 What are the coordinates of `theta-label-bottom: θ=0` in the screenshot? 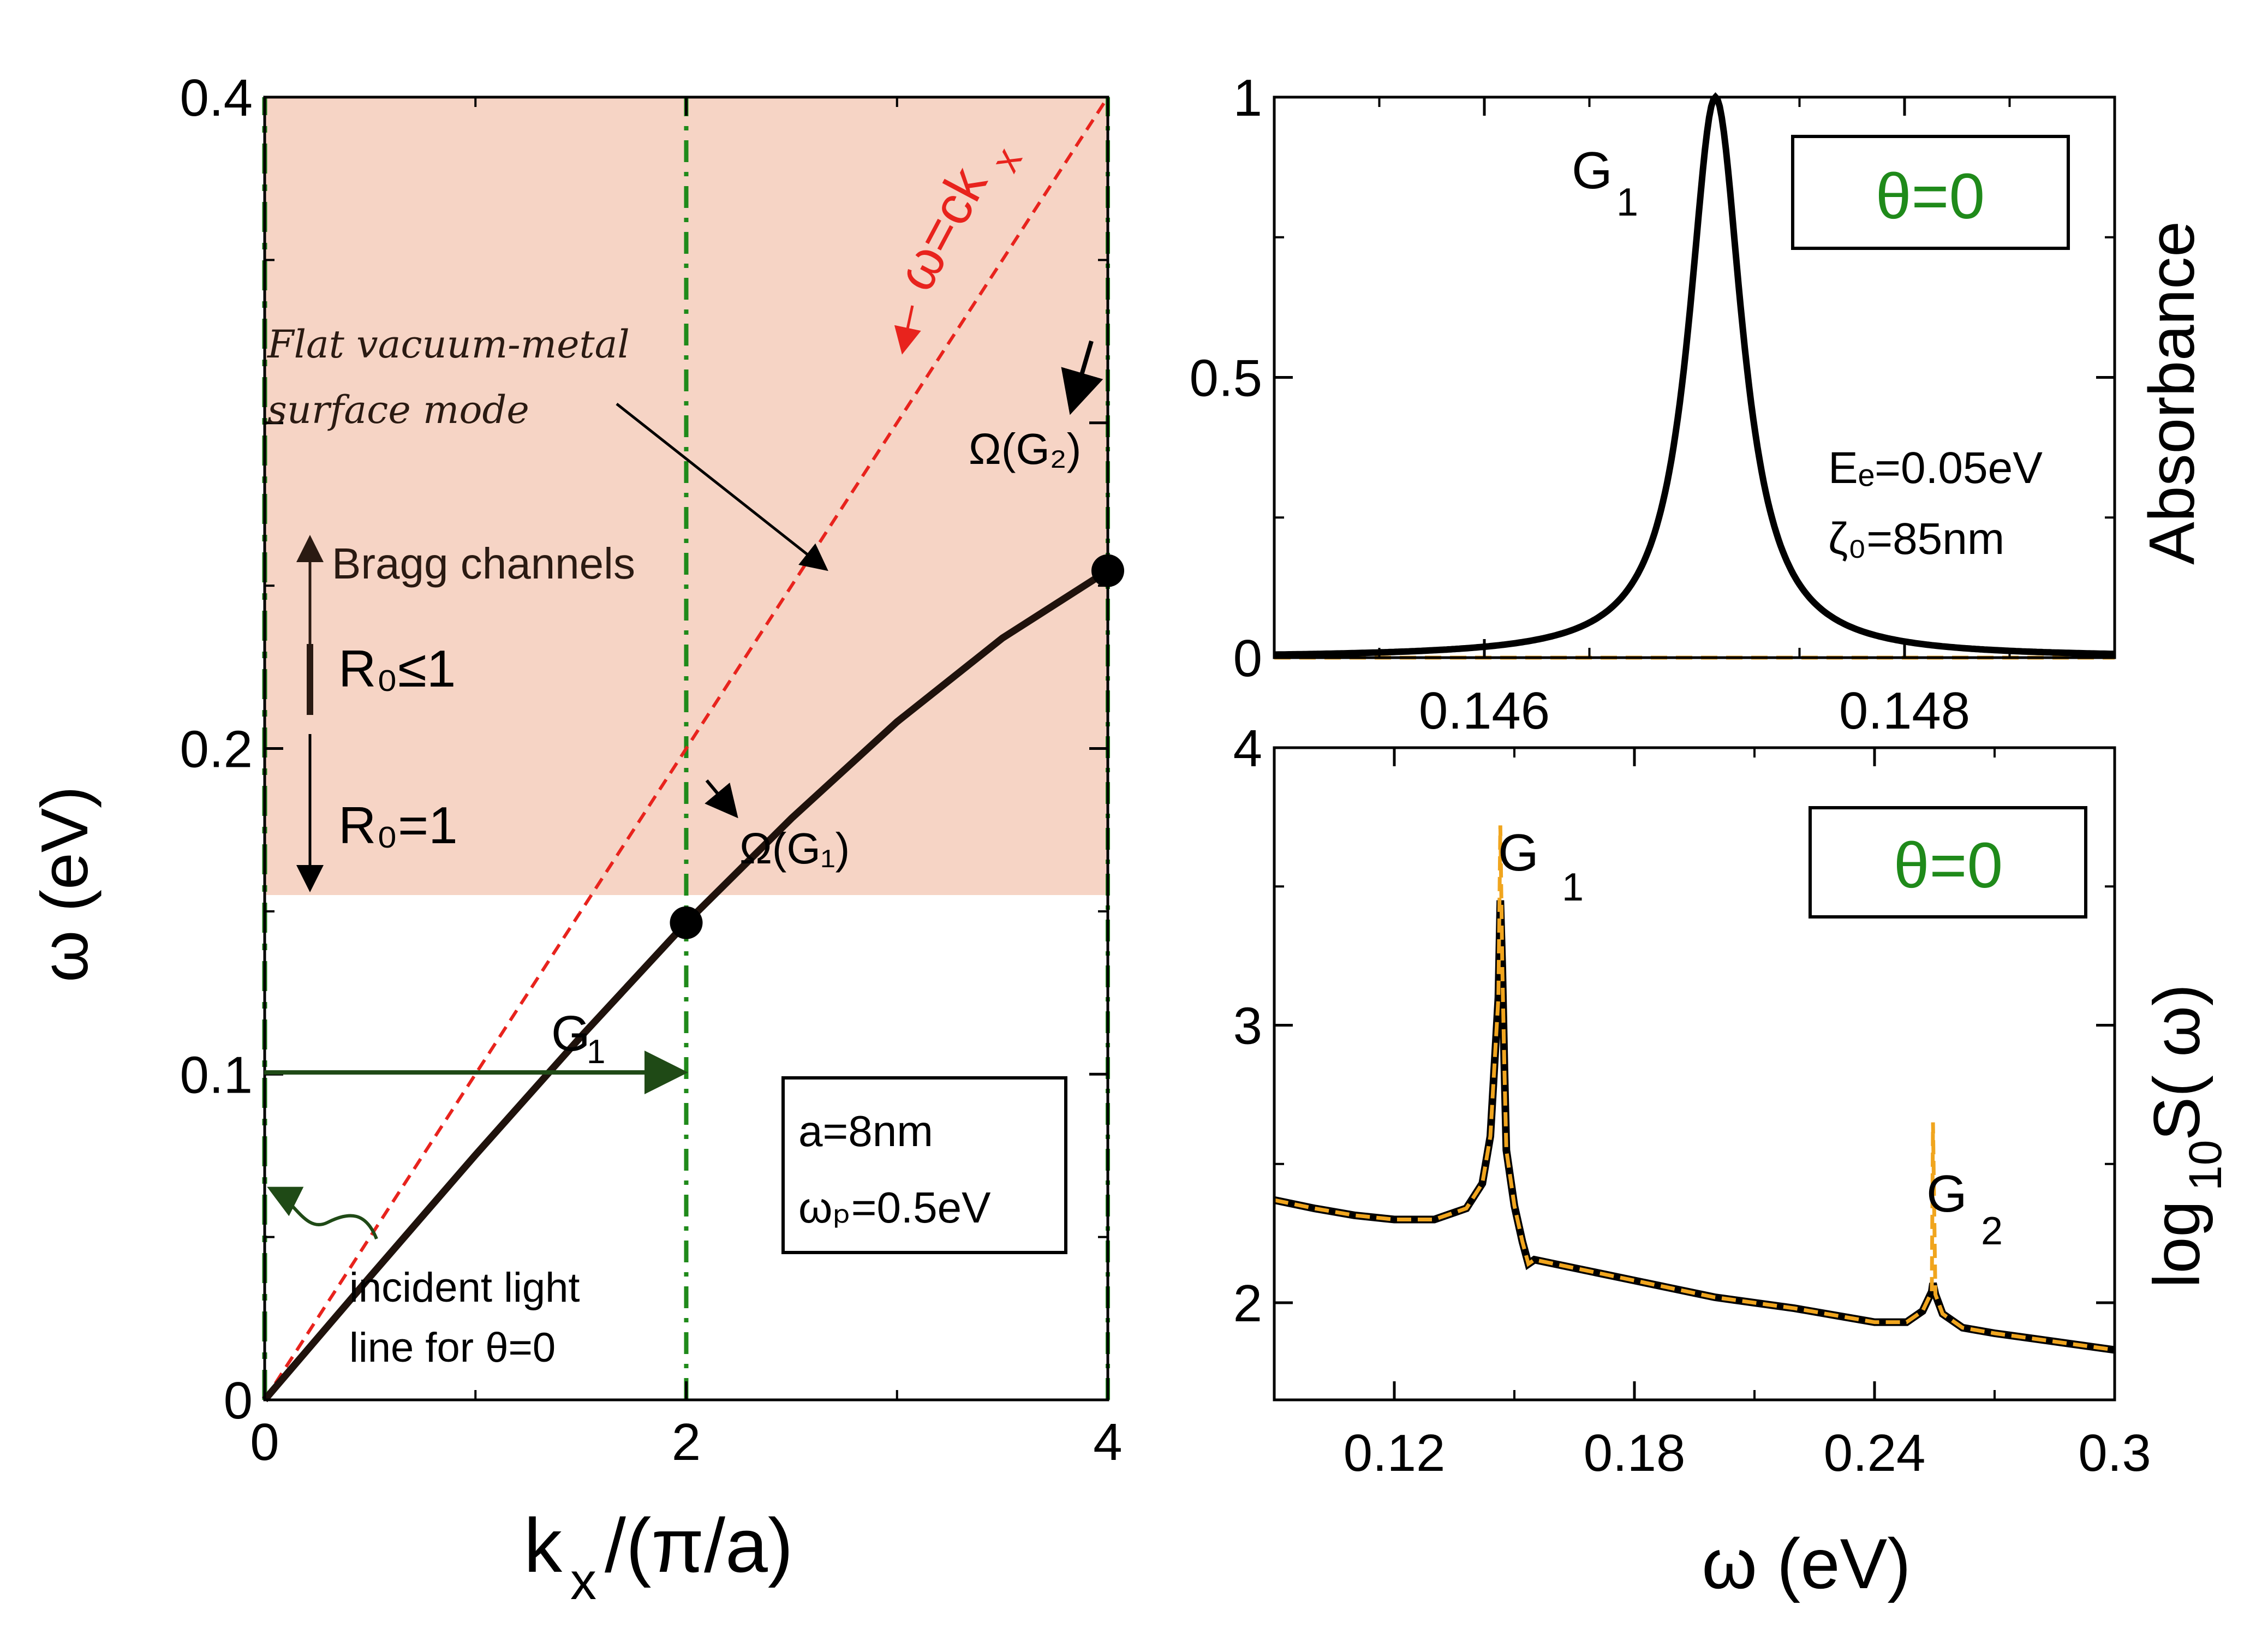 It's located at (1948, 866).